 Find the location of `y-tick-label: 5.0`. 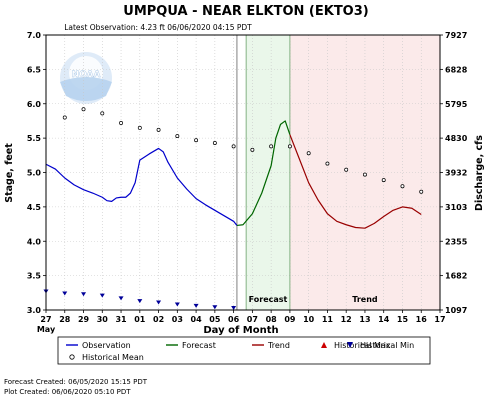

y-tick-label: 5.0 is located at coordinates (34, 173).